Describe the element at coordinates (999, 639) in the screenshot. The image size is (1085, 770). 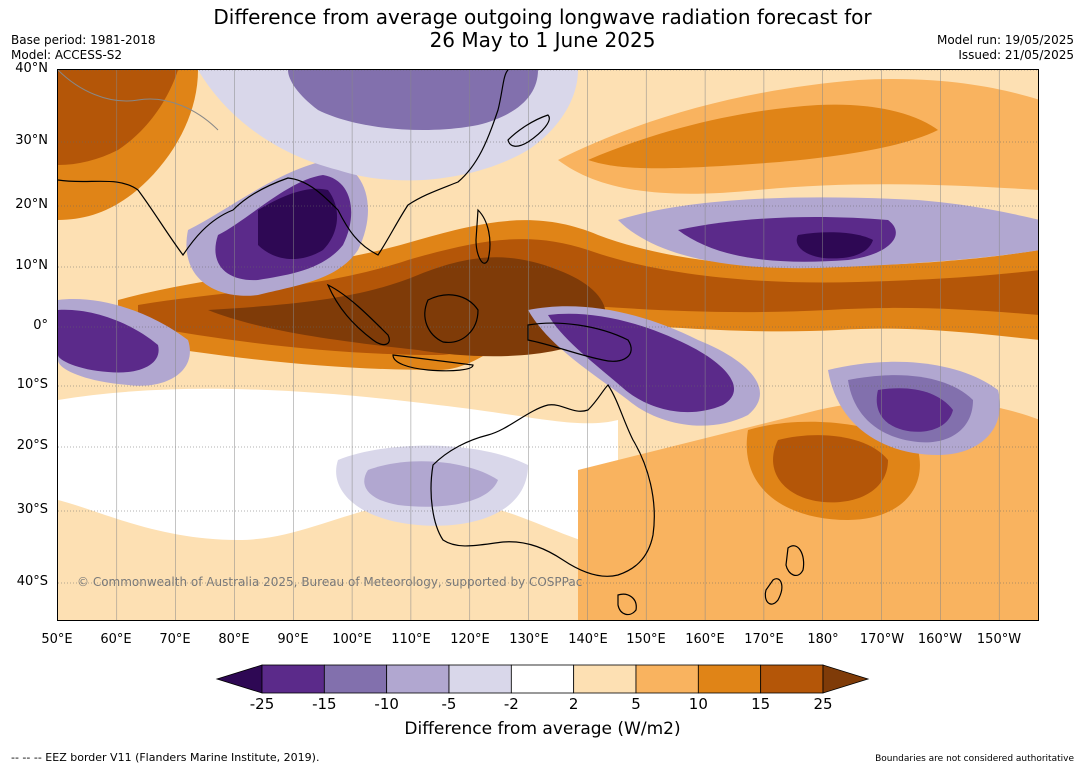
I see `lon-label: 150°W` at that location.